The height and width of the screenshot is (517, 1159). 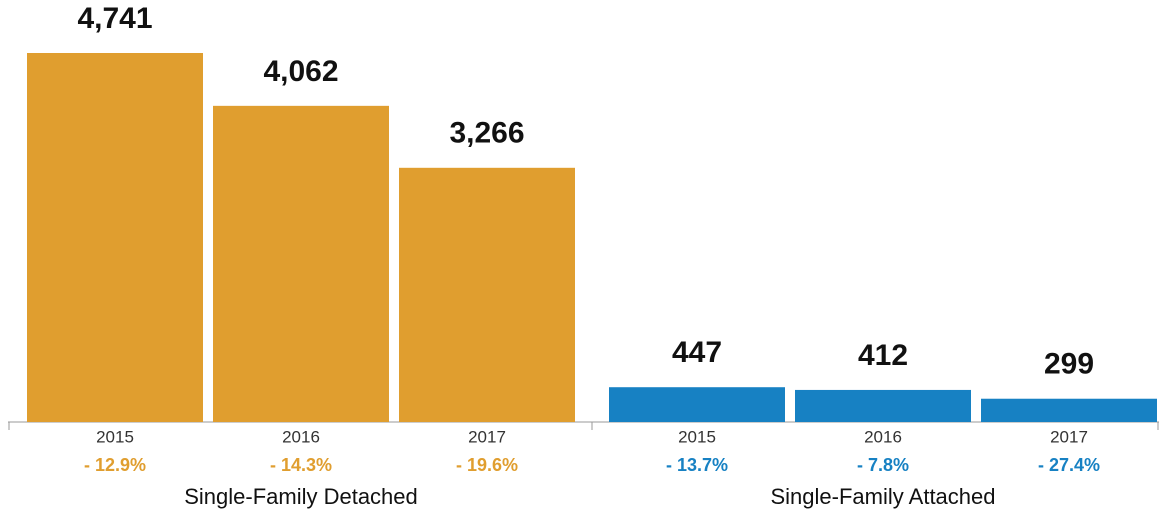 What do you see at coordinates (301, 496) in the screenshot?
I see `group-label: Single-Family Detached` at bounding box center [301, 496].